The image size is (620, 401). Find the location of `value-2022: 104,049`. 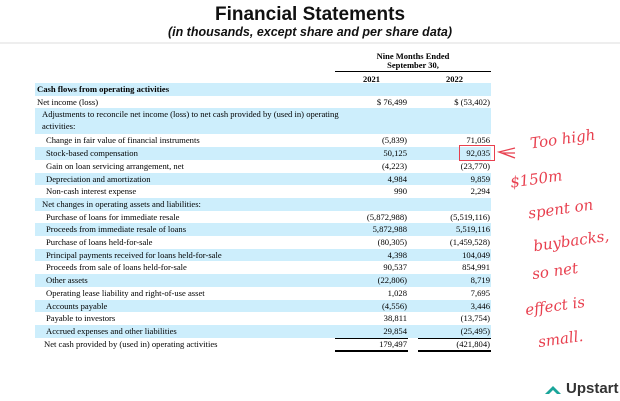

value-2022: 104,049 is located at coordinates (476, 254).